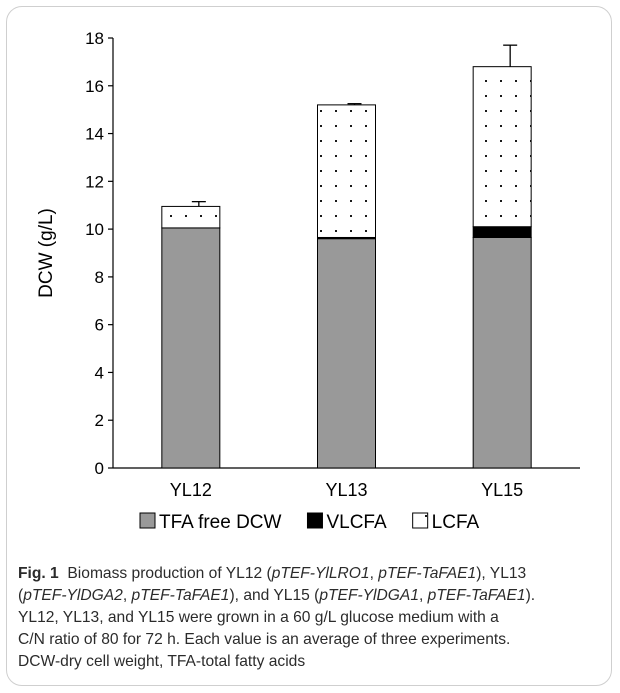 This screenshot has width=620, height=693. Describe the element at coordinates (94, 134) in the screenshot. I see `y-tick-label: 14` at that location.